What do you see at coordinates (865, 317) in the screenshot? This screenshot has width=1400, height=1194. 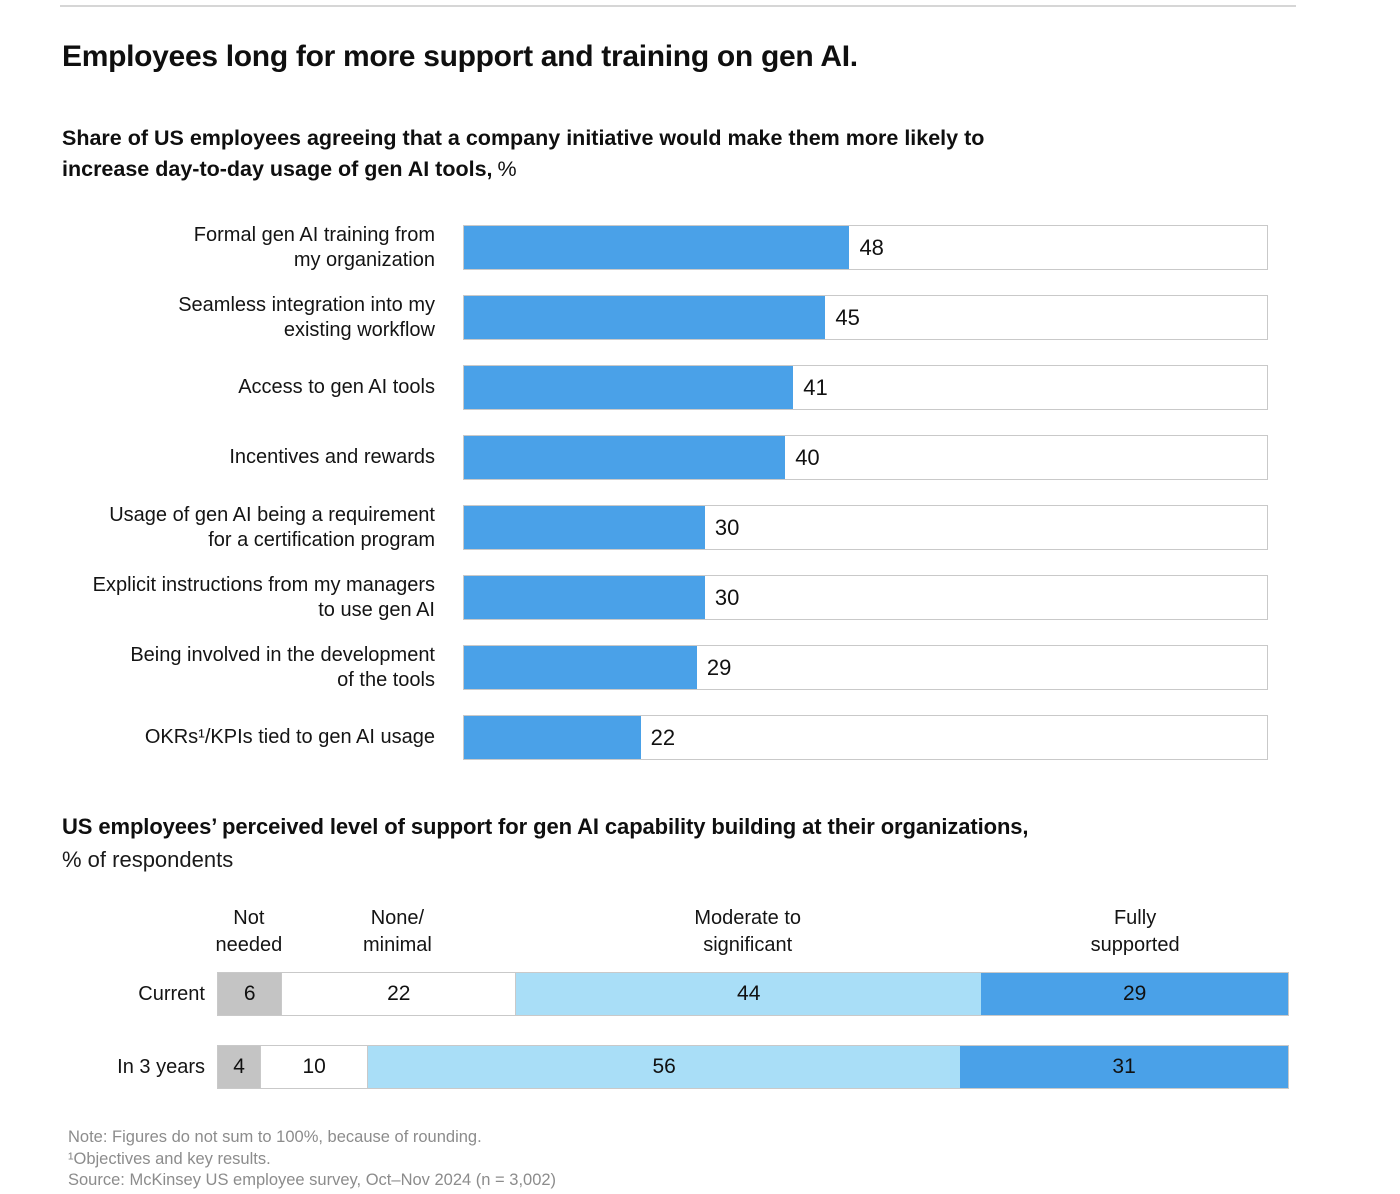 I see `bar-track: 45` at bounding box center [865, 317].